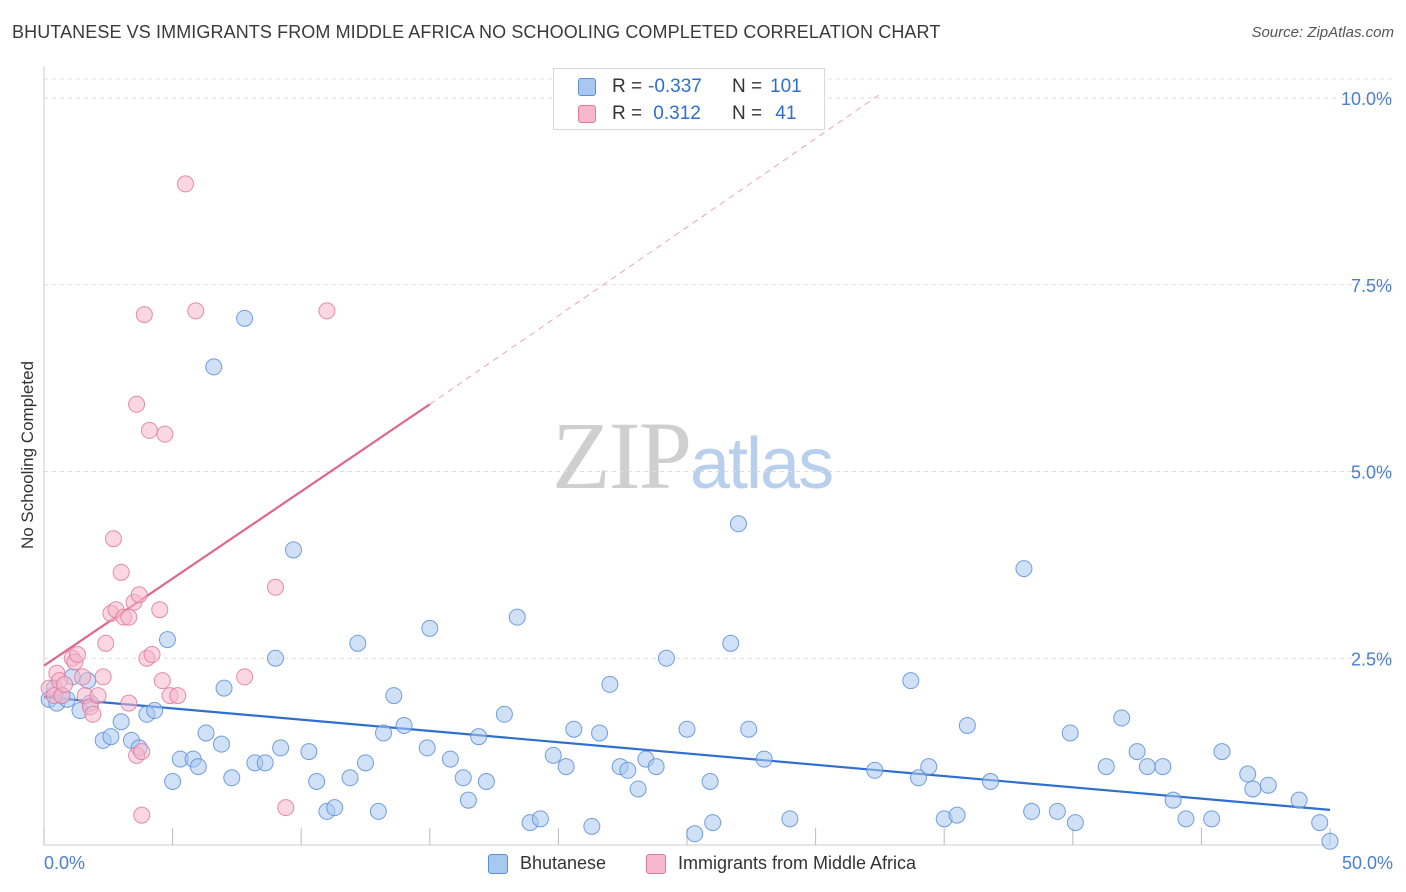 Image resolution: width=1406 pixels, height=892 pixels. What do you see at coordinates (237, 535) in the screenshot?
I see `immigrants-trend-line` at bounding box center [237, 535].